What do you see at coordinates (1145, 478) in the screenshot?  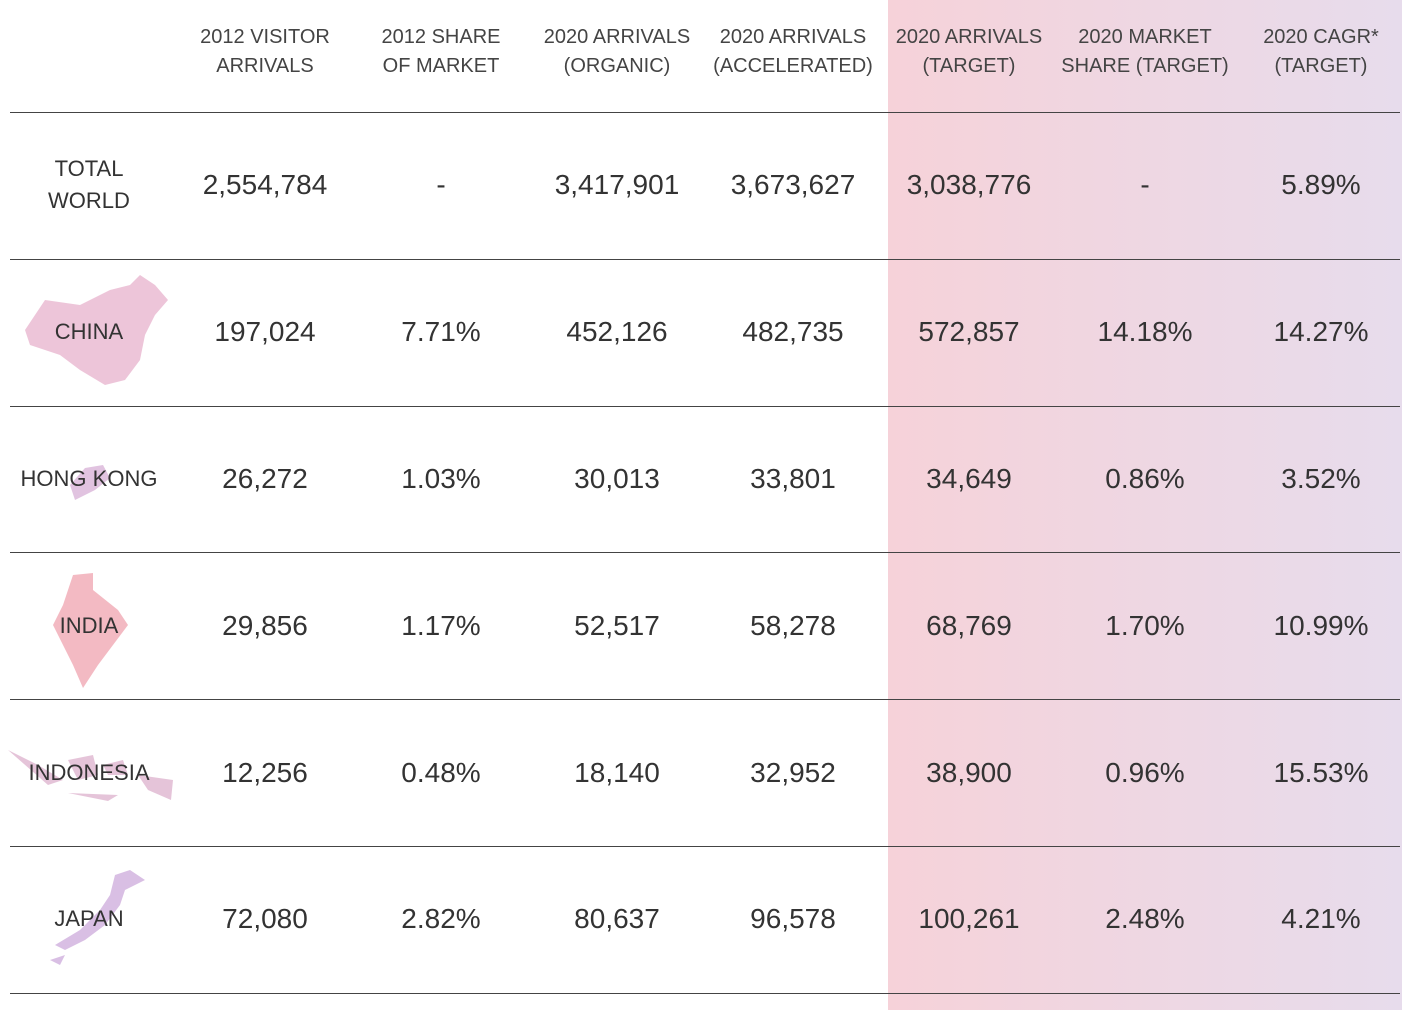 I see `table-cell: 0.86%` at bounding box center [1145, 478].